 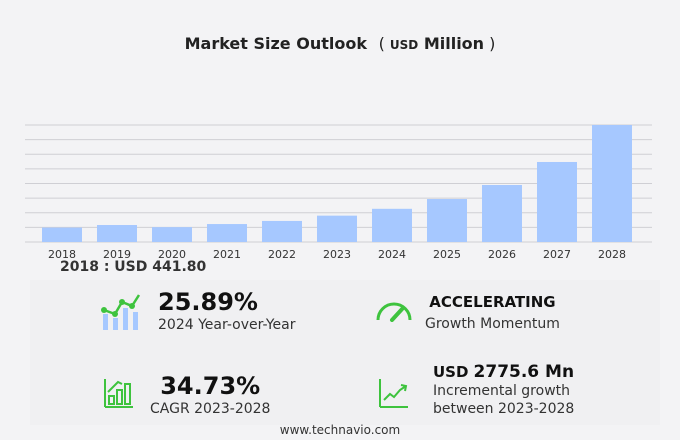 What do you see at coordinates (172, 254) in the screenshot?
I see `x-tick-label: 2020` at bounding box center [172, 254].